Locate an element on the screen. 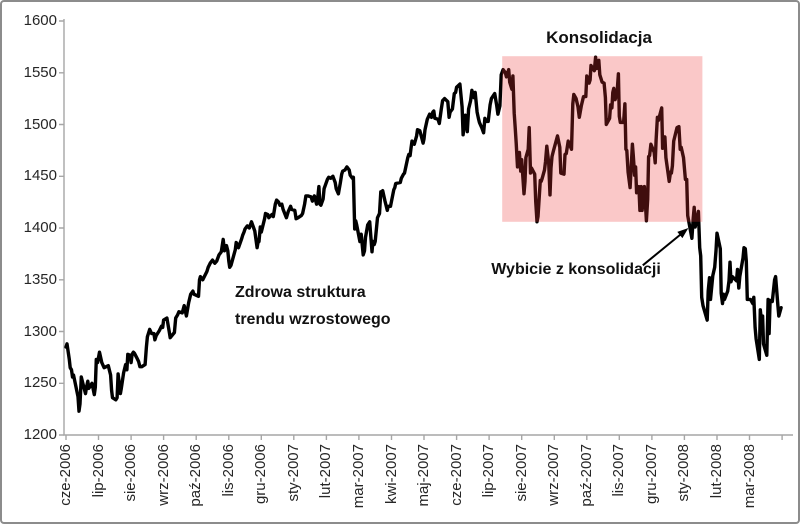 Image resolution: width=800 pixels, height=524 pixels. annotation-healthy-uptrend-line2: trendu wzrostowego is located at coordinates (313, 319).